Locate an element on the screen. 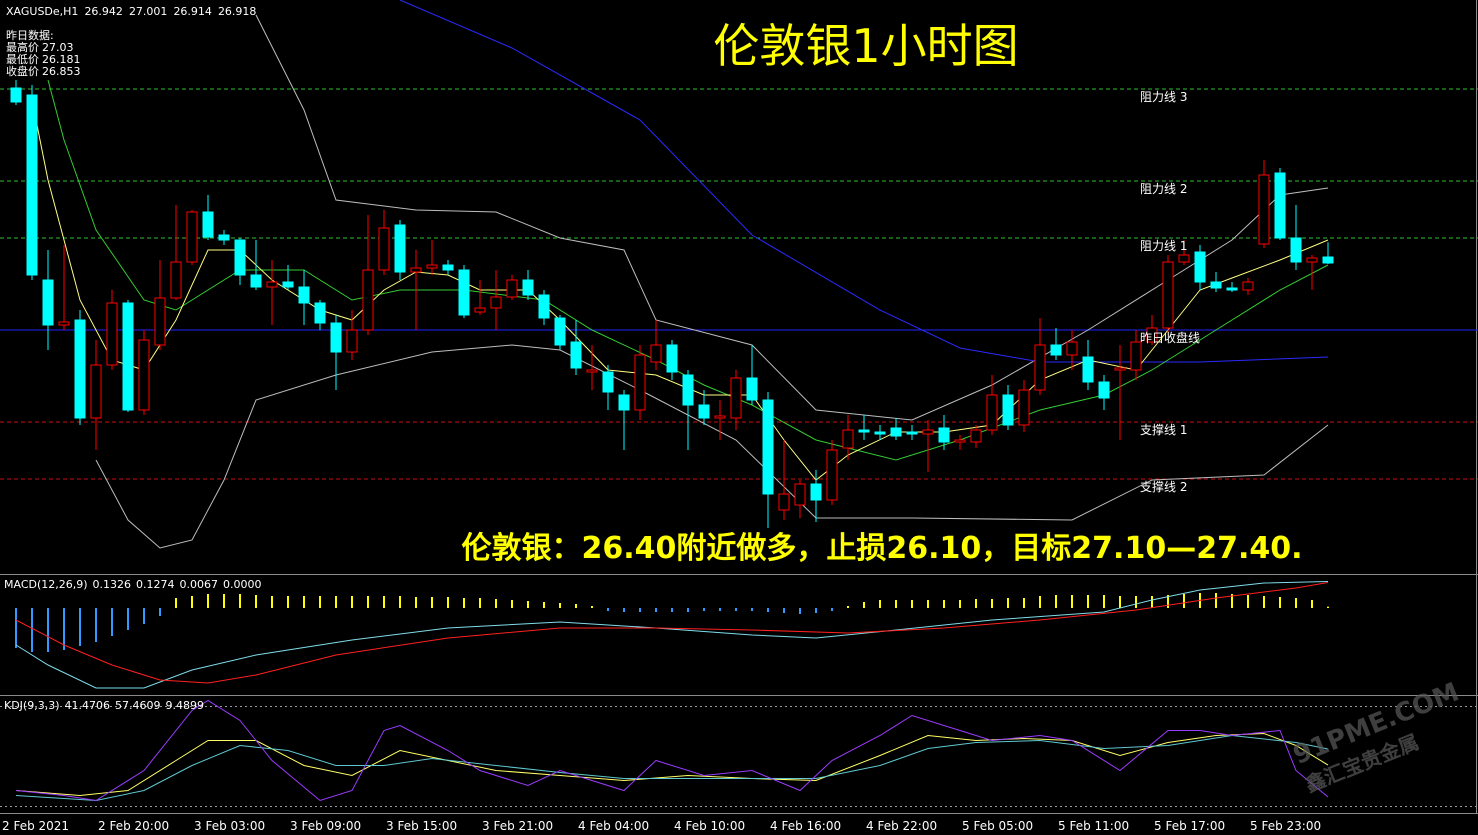 Image resolution: width=1478 pixels, height=835 pixels. level-label: 阻力线 1 is located at coordinates (1163, 246).